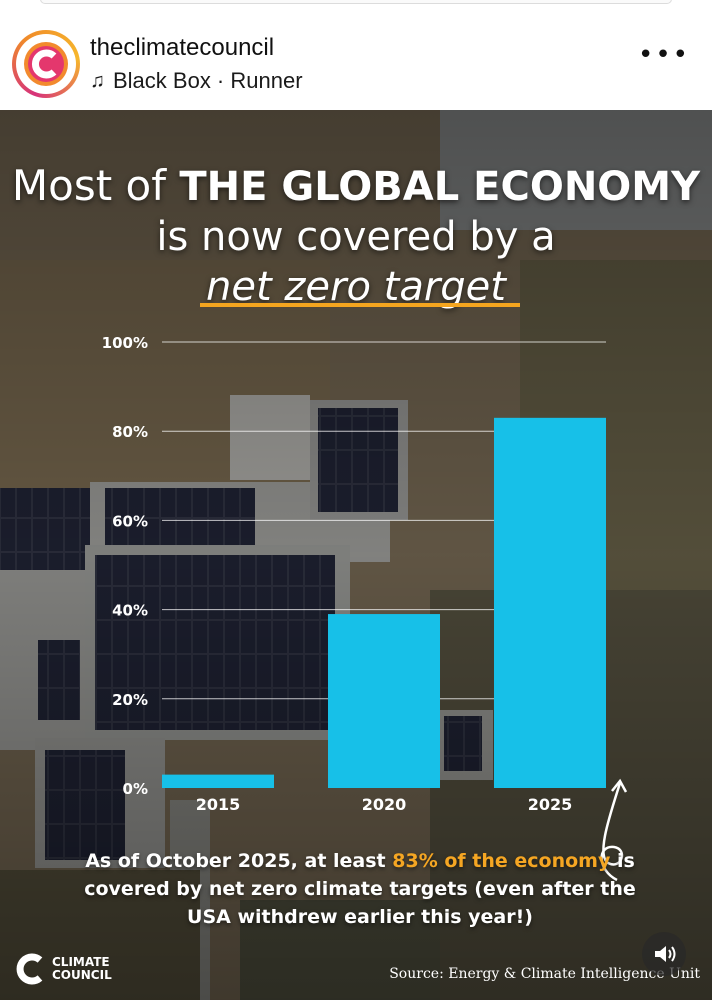 The image size is (712, 1000). Describe the element at coordinates (130, 521) in the screenshot. I see `y-tick-label: 60%` at that location.